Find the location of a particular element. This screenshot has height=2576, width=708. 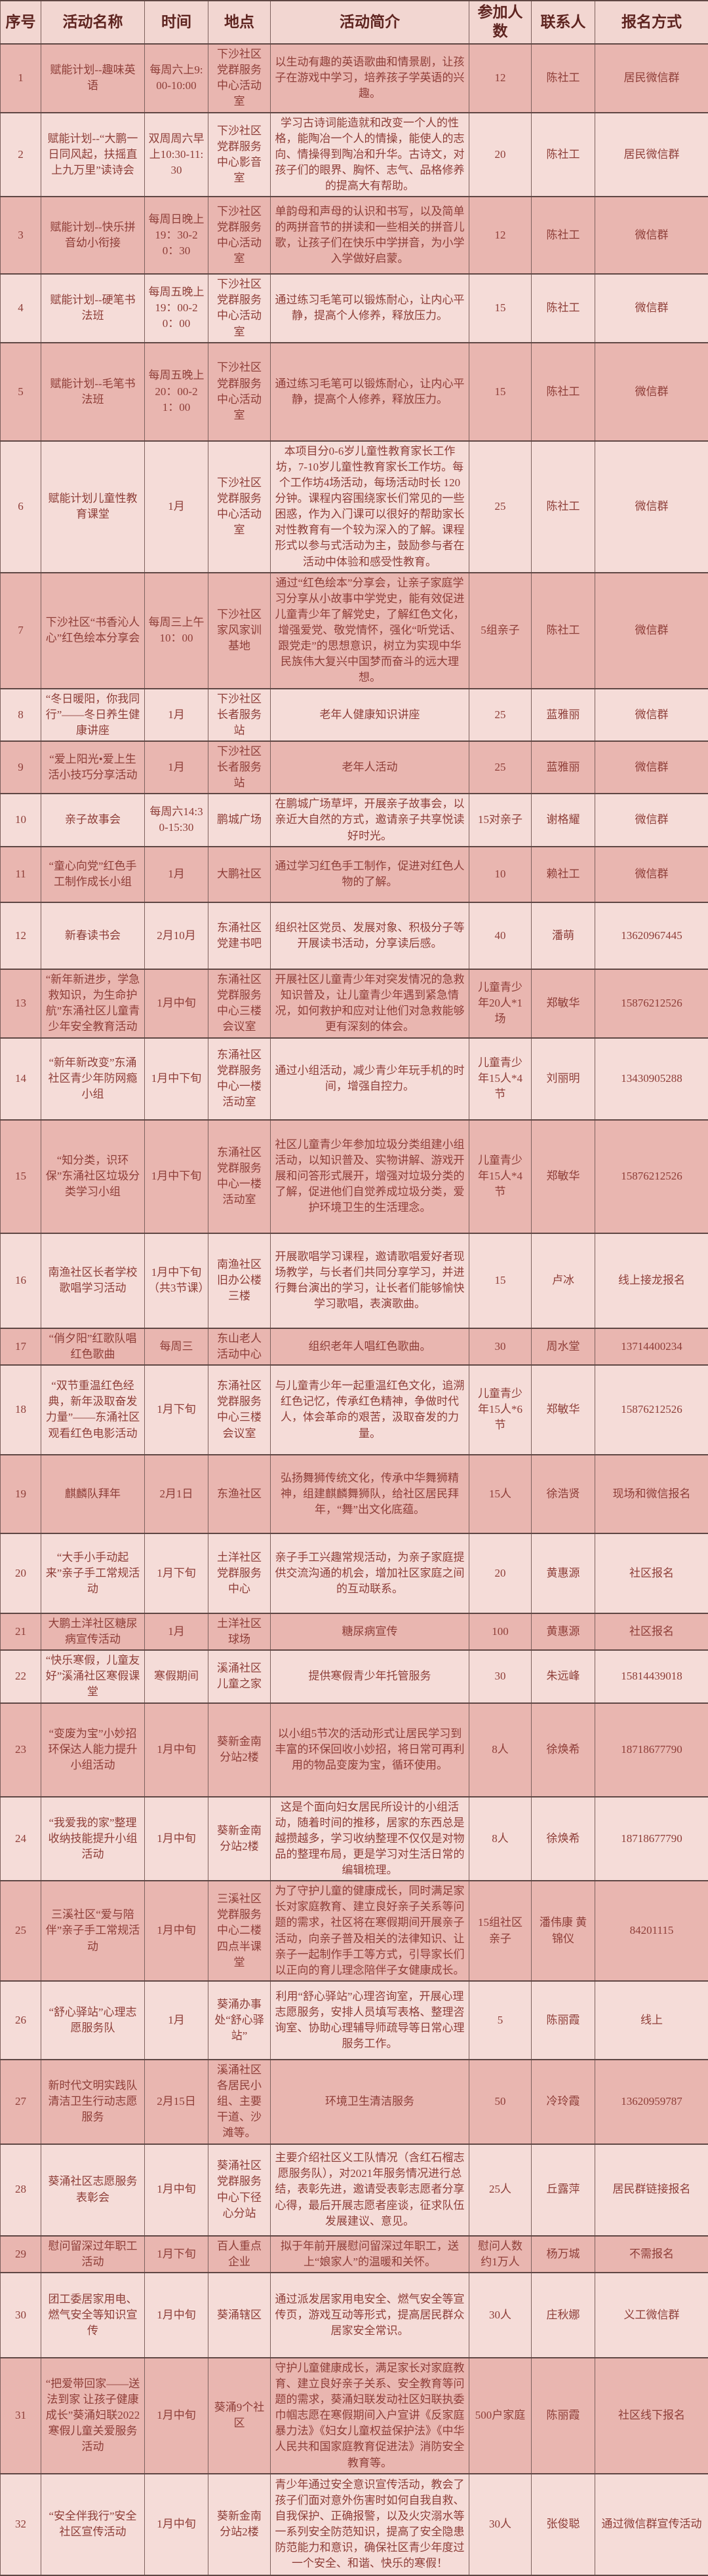

cell-place: 葵涌9个社区 is located at coordinates (239, 2416).